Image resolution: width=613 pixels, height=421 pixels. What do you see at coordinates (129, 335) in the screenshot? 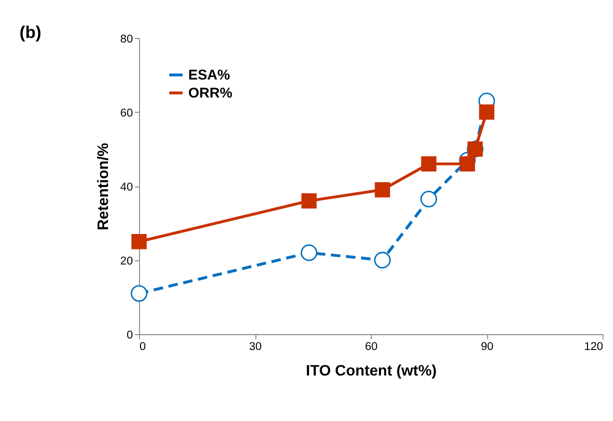
I see `y-tick-label: 0` at bounding box center [129, 335].